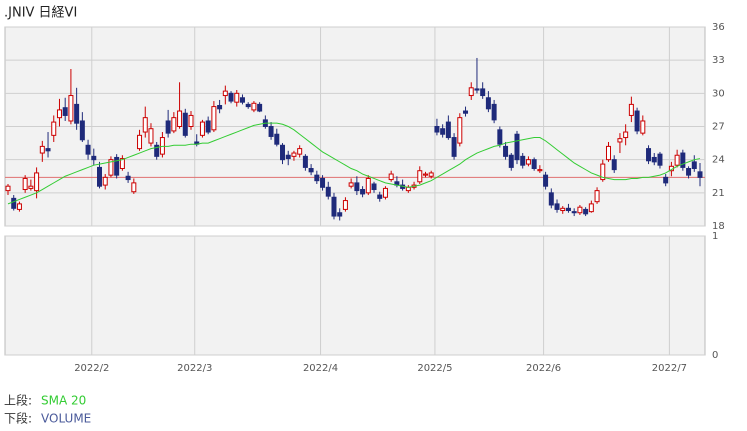 Image resolution: width=747 pixels, height=431 pixels. I want to click on y-tick-label: 1, so click(715, 236).